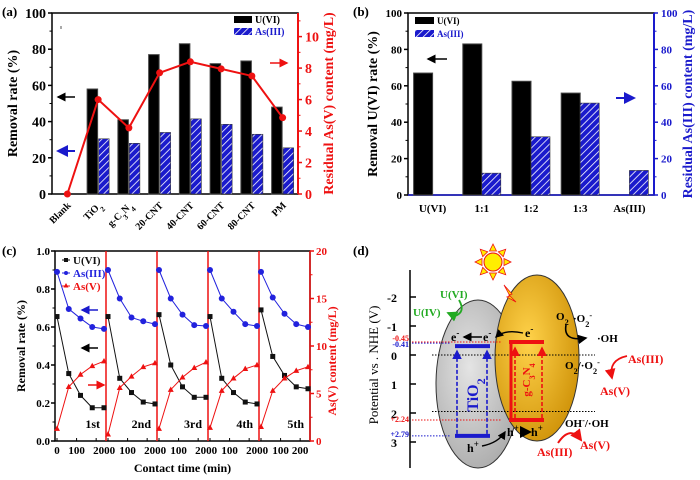 The height and width of the screenshot is (480, 700). Describe the element at coordinates (242, 216) in the screenshot. I see `x-tick-label: 80-CNT` at that location.